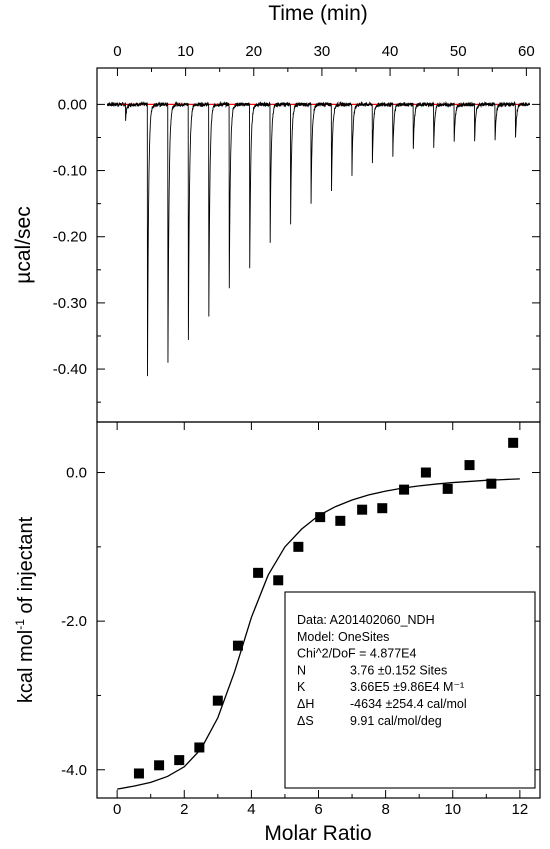 Image resolution: width=550 pixels, height=849 pixels. I want to click on top-y-tick-label: 0.00, so click(72, 104).